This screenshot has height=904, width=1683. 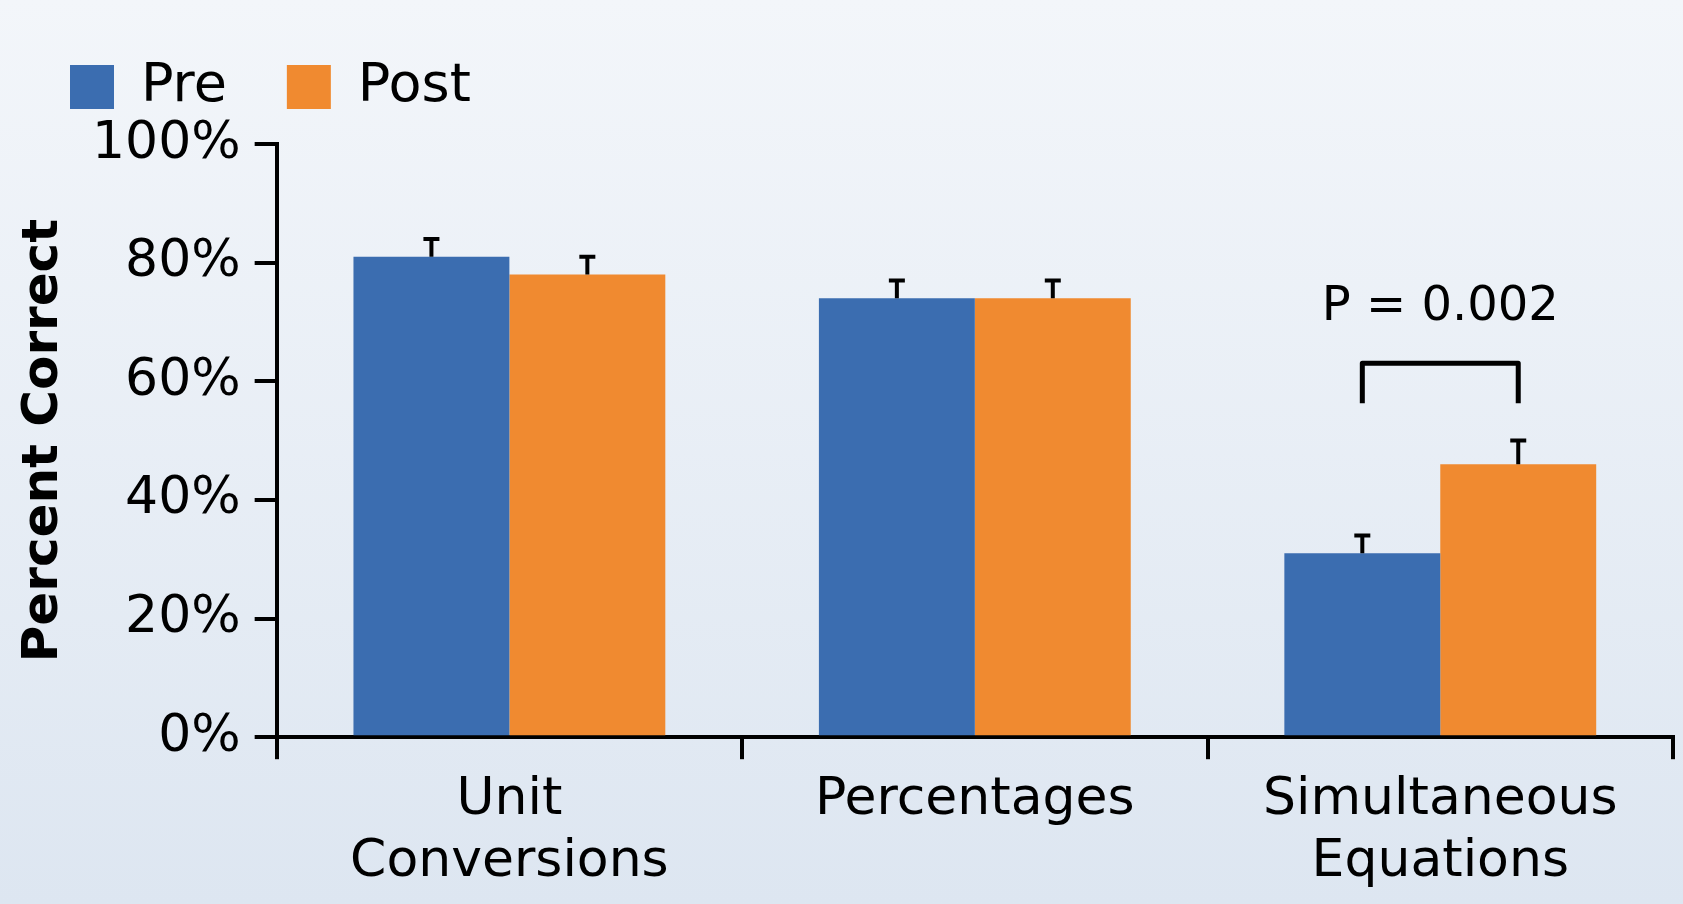 I want to click on legend-label: Post, so click(x=414, y=83).